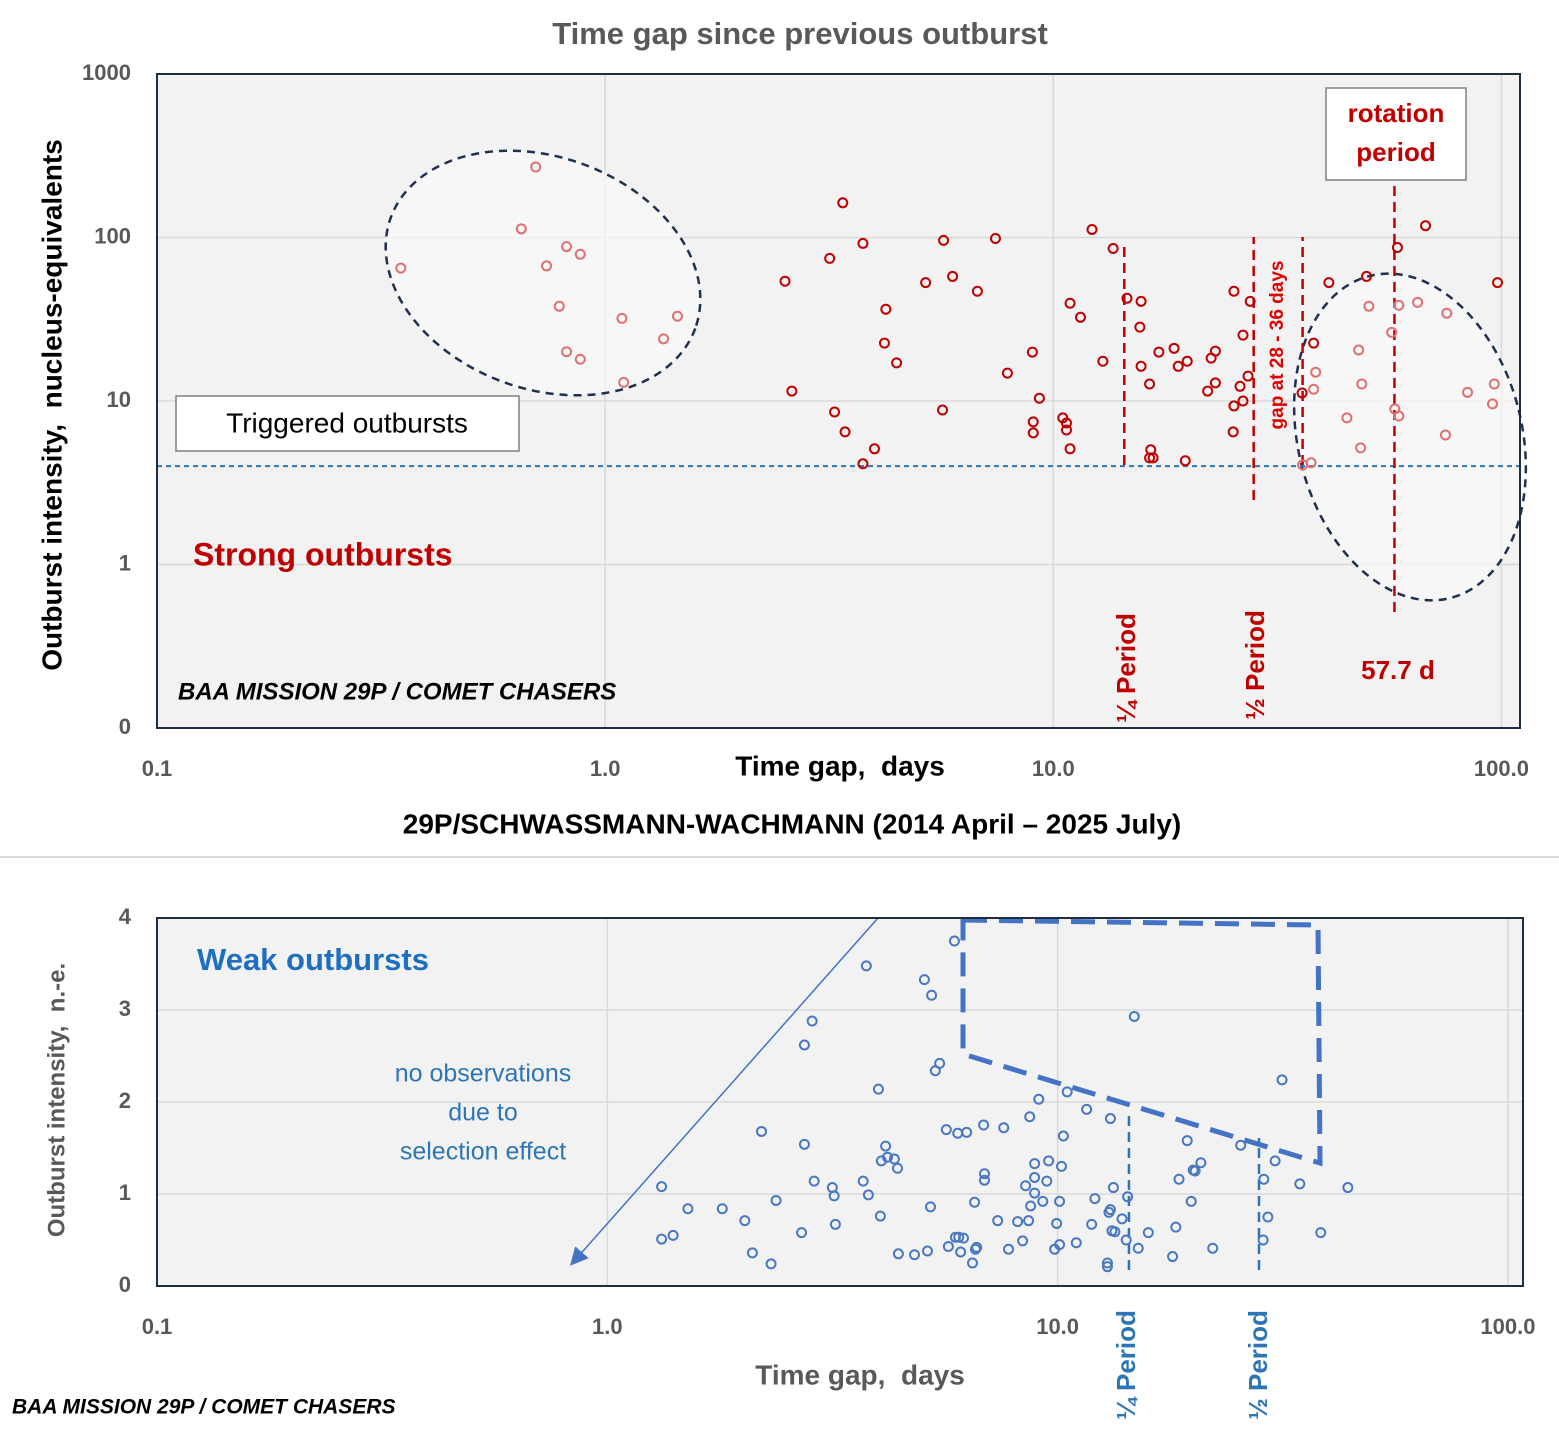 The width and height of the screenshot is (1559, 1432). I want to click on annotation: ½ Period, so click(1255, 665).